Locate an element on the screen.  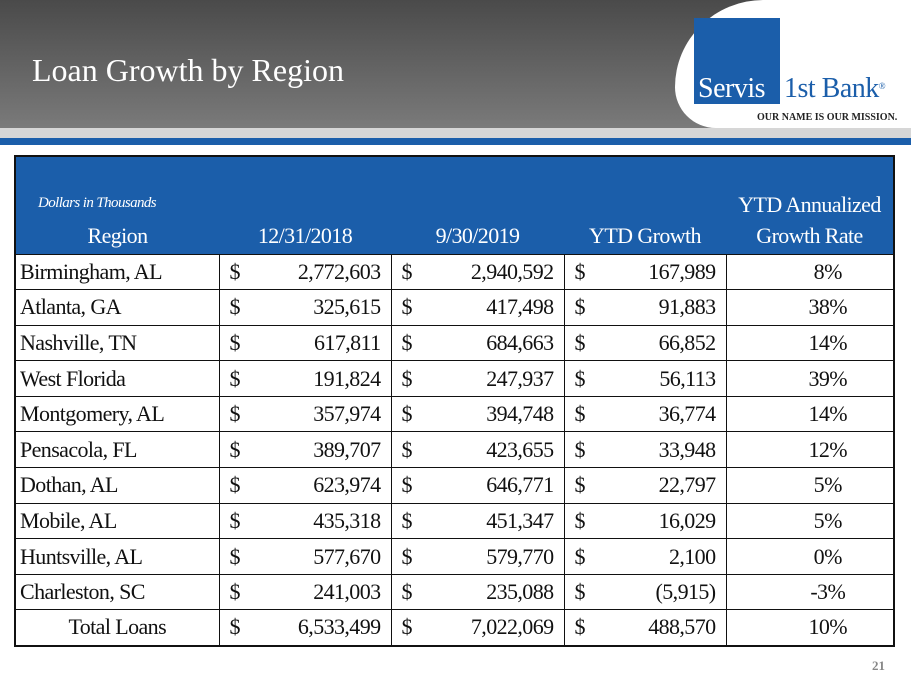
region-cell: Huntsville, AL is located at coordinates (117, 556).